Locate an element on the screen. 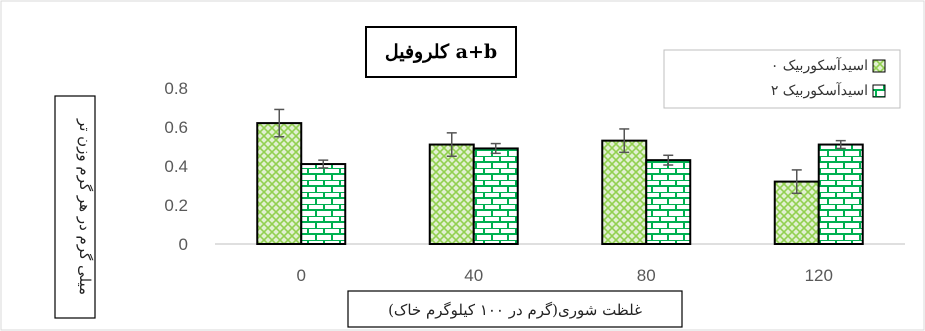 The image size is (925, 331). y-tick-label-3: 0.6 is located at coordinates (176, 127).